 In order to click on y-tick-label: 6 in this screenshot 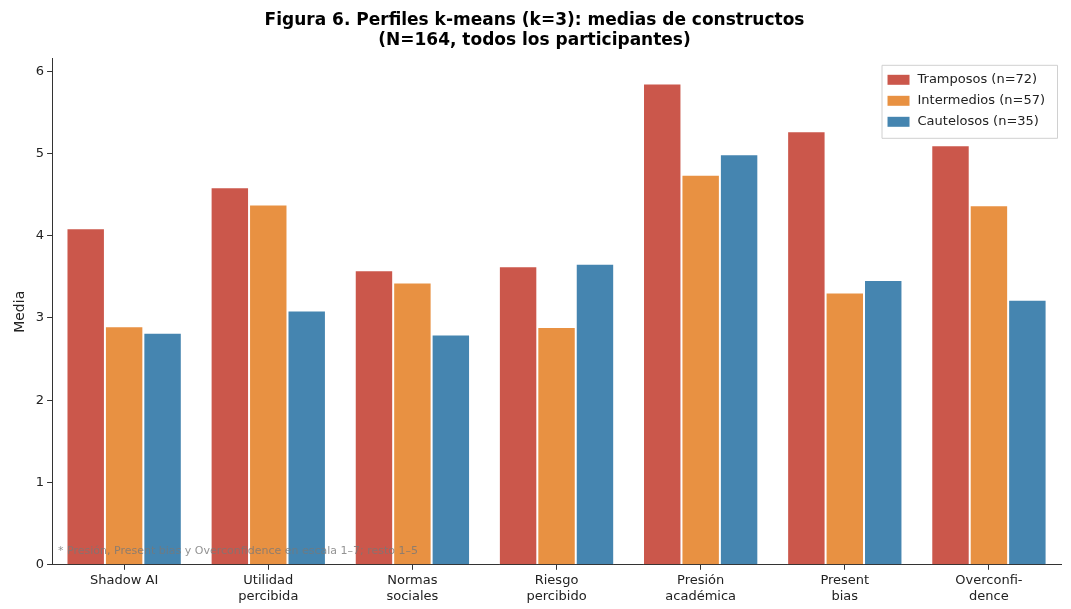, I will do `click(40, 70)`.